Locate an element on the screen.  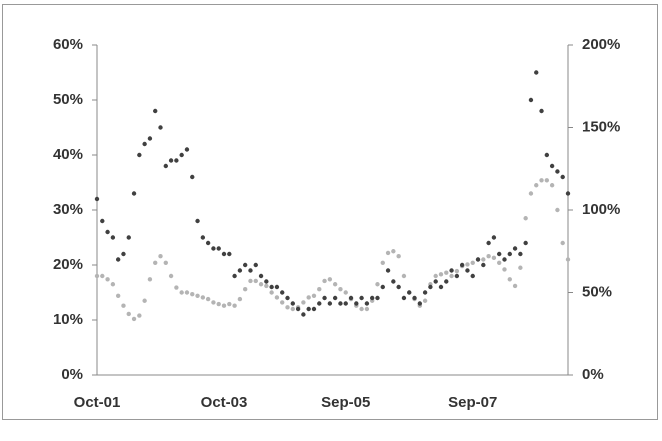
x-tick-label: Oct-03 is located at coordinates (224, 402).